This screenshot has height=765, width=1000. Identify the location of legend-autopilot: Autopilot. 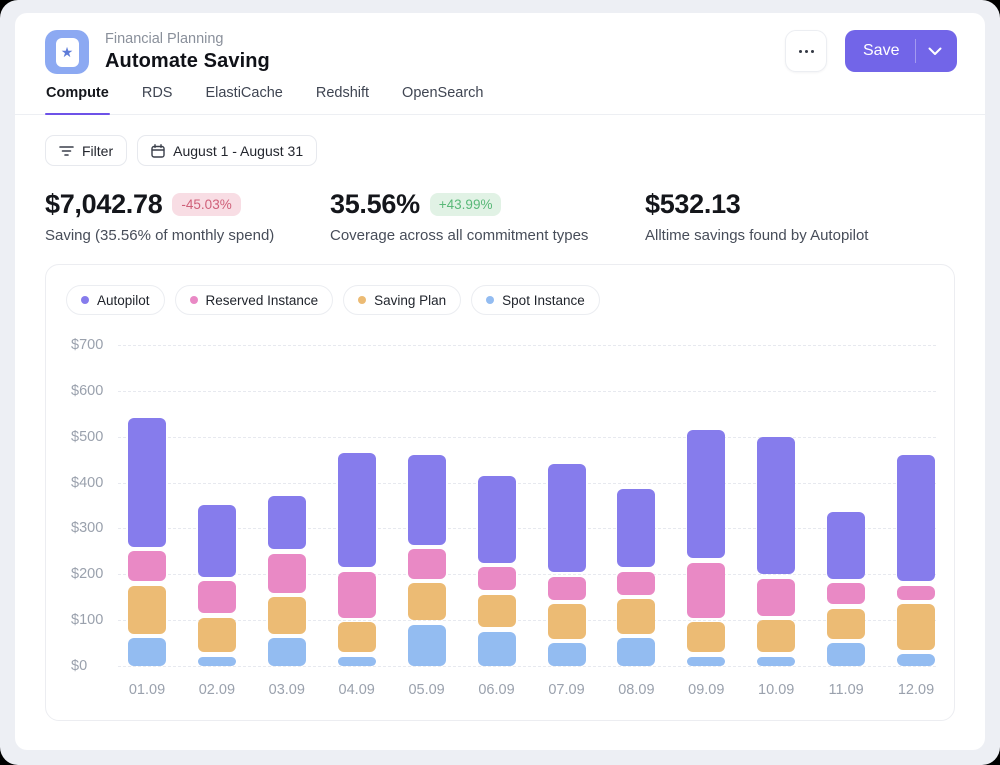
(115, 300).